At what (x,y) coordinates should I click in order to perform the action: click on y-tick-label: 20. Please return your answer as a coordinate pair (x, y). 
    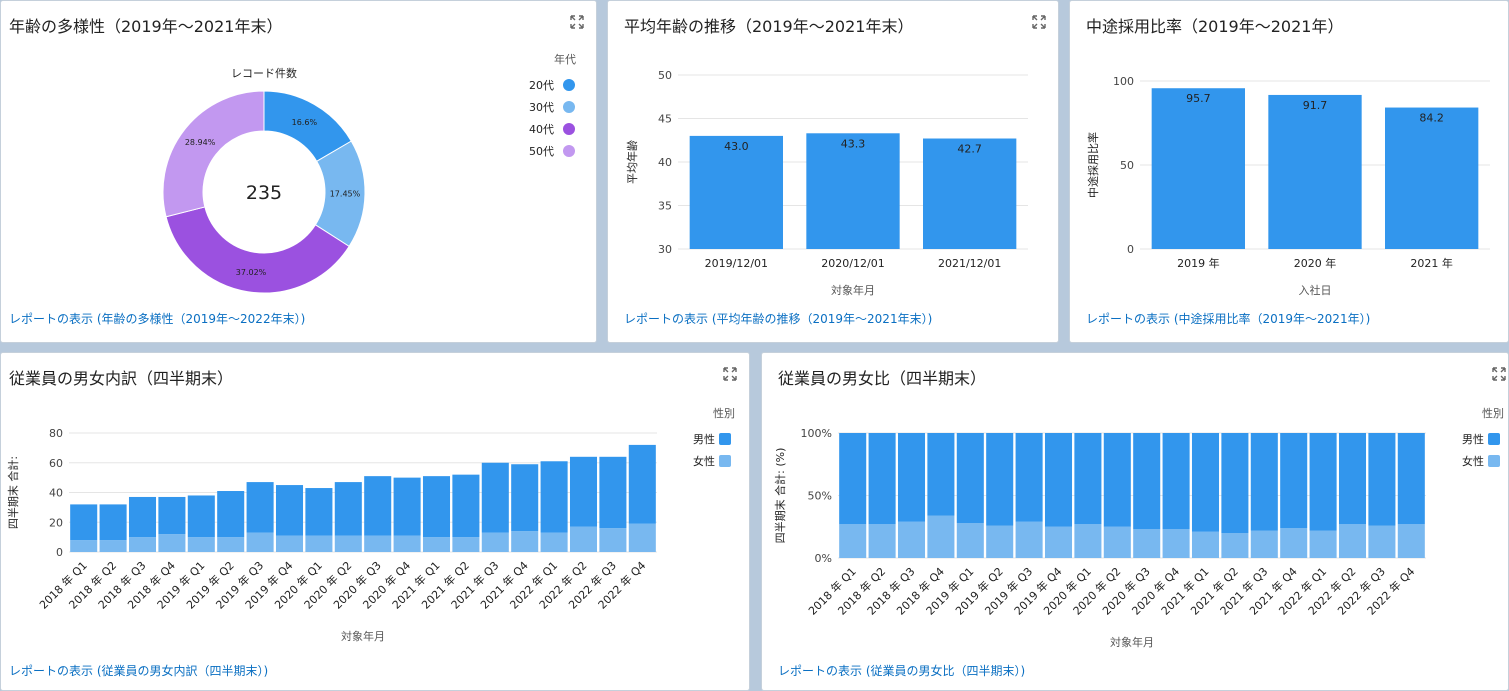
    Looking at the image, I should click on (56, 522).